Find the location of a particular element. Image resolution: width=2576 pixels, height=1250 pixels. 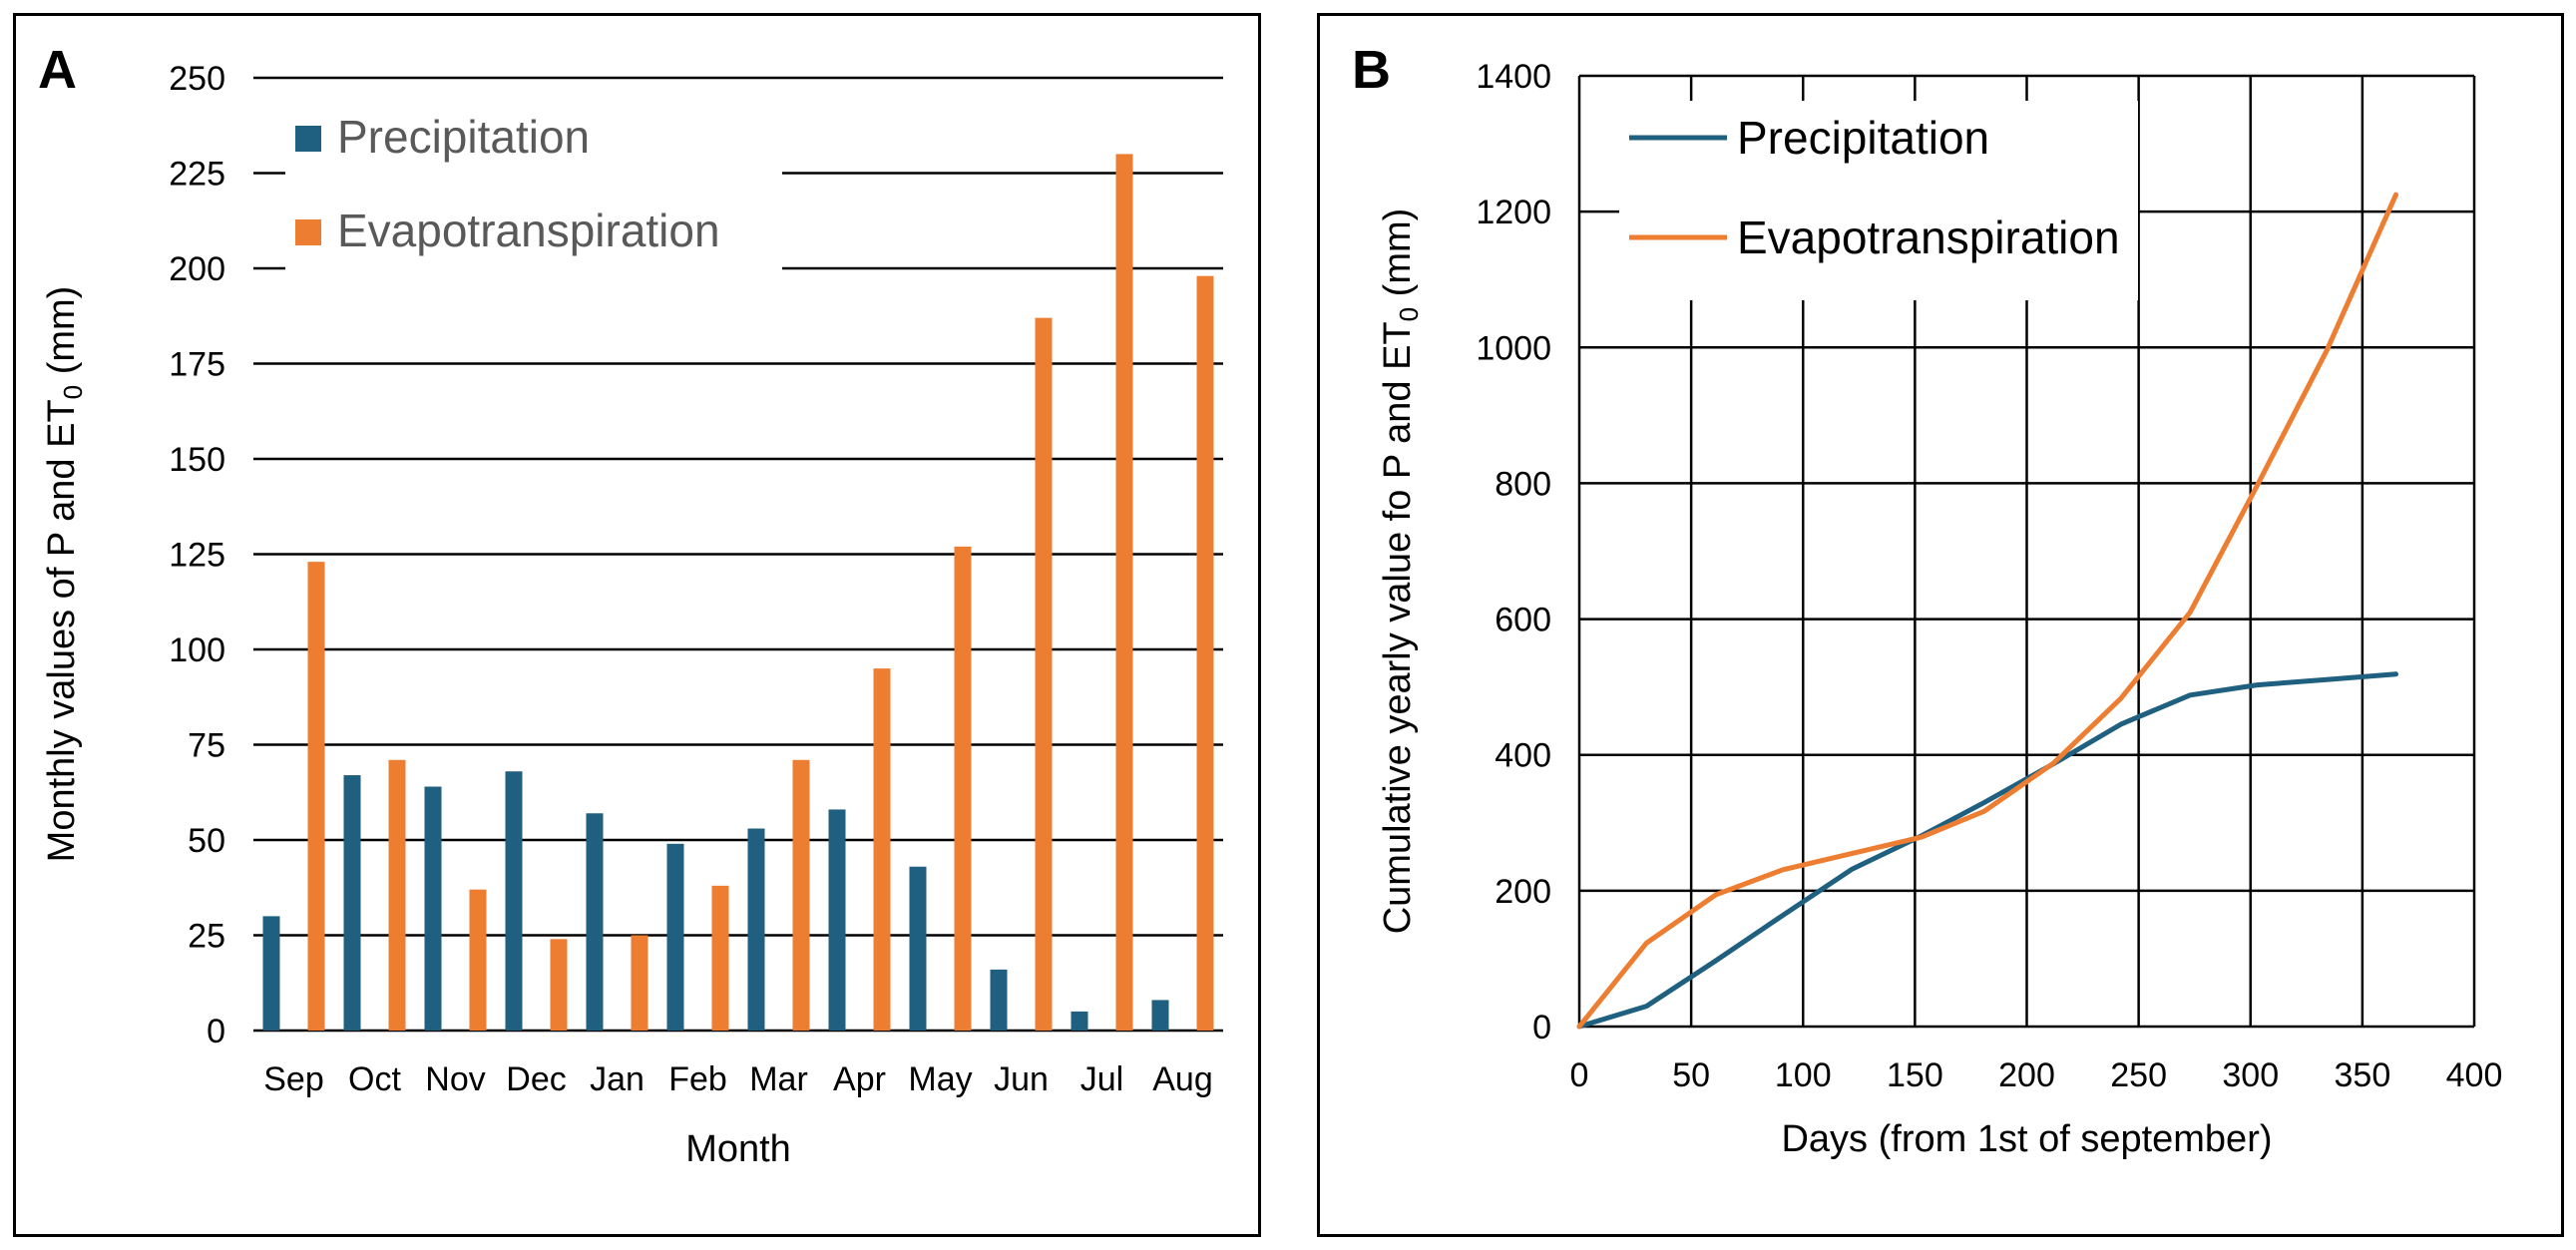

x-tick-label: 400 is located at coordinates (2474, 1075).